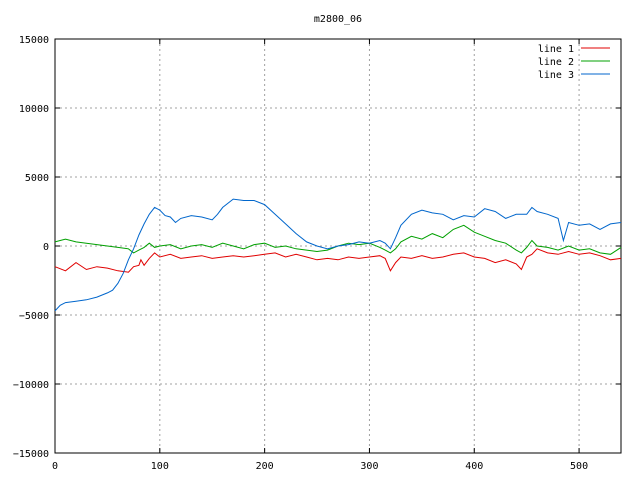 This screenshot has height=480, width=640. Describe the element at coordinates (55, 466) in the screenshot. I see `x-tick-label: 0` at that location.